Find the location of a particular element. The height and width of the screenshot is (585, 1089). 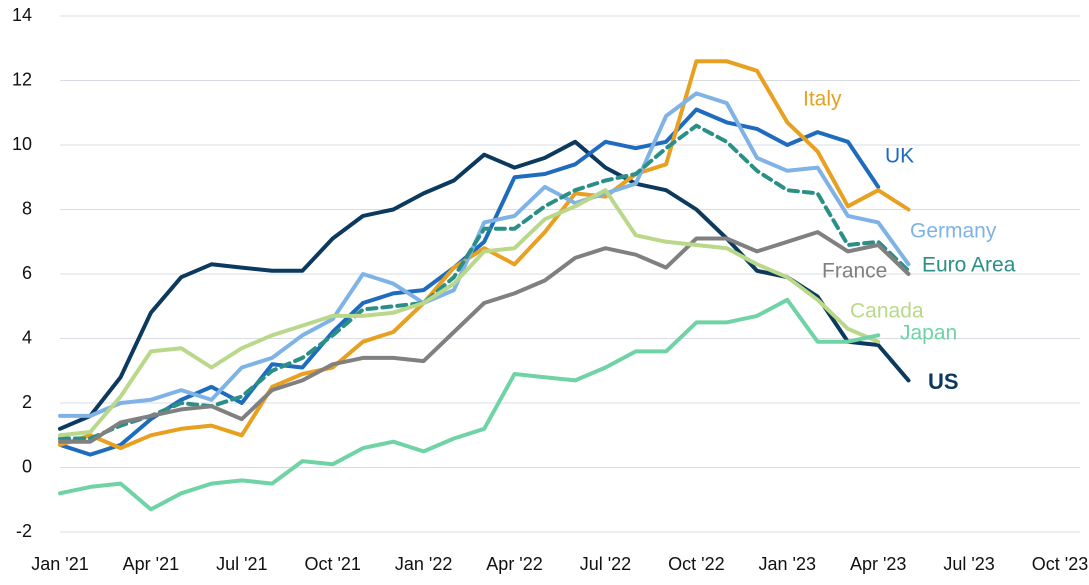

x-tick-label: Jul '23 is located at coordinates (968, 564).